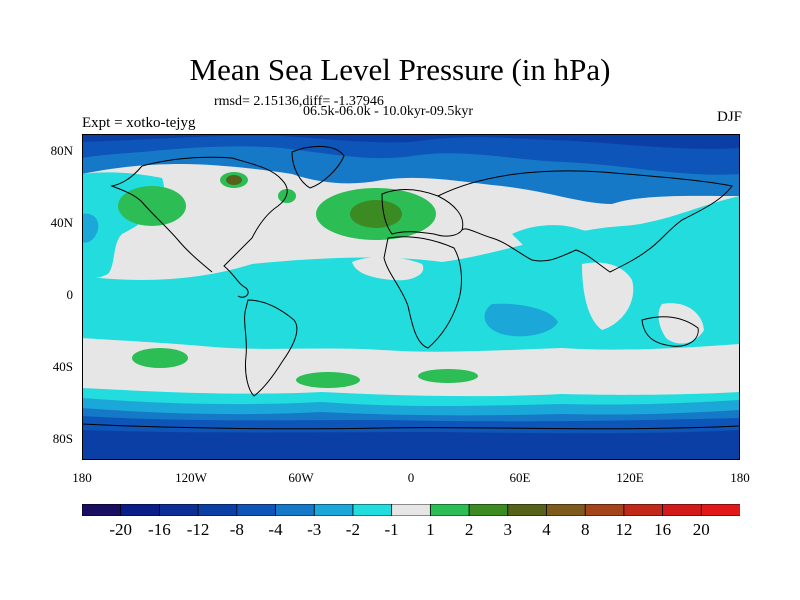 Image resolution: width=800 pixels, height=600 pixels. What do you see at coordinates (62, 438) in the screenshot?
I see `lat-label-80s: 80S` at bounding box center [62, 438].